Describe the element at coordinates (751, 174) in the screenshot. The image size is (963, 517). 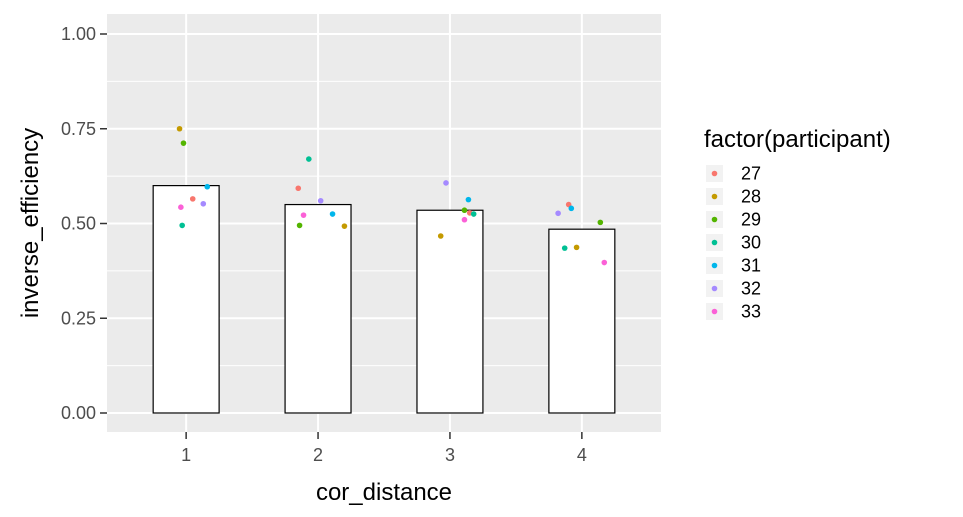
I see `legend-label: 27` at that location.